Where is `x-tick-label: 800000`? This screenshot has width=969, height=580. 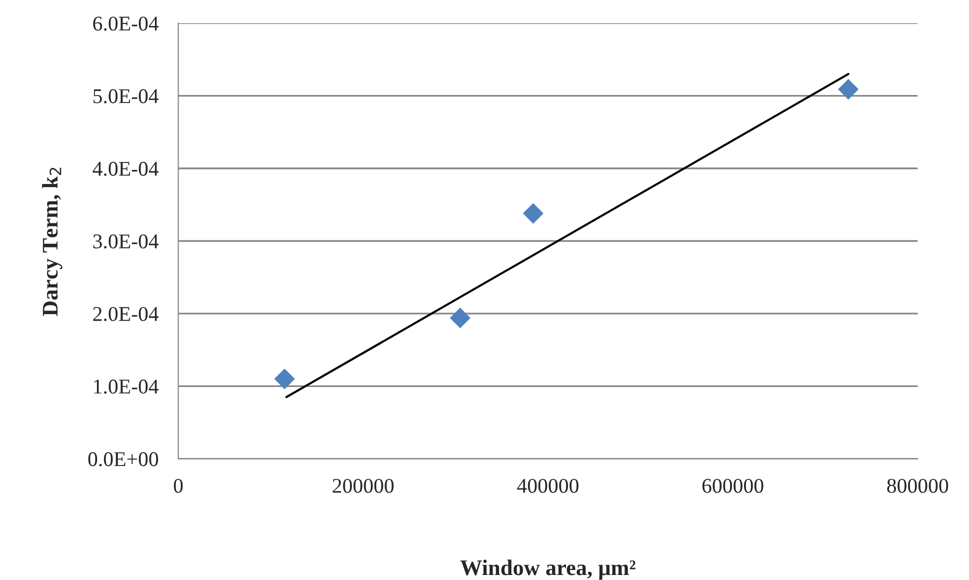
x-tick-label: 800000 is located at coordinates (917, 485).